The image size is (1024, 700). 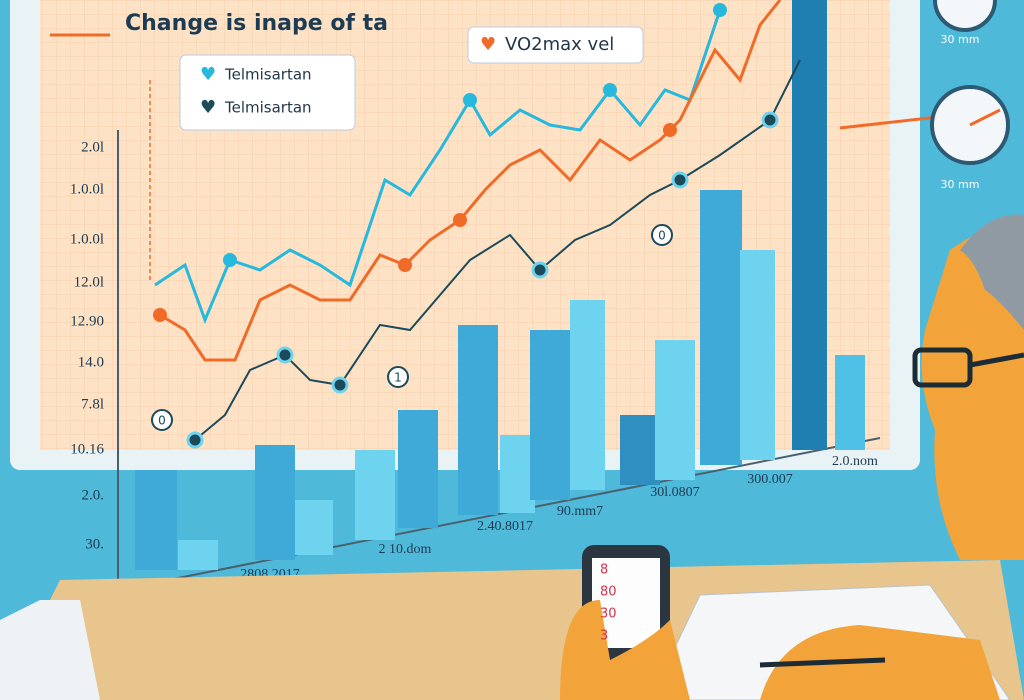 I want to click on x-label: 300.007, so click(x=770, y=479).